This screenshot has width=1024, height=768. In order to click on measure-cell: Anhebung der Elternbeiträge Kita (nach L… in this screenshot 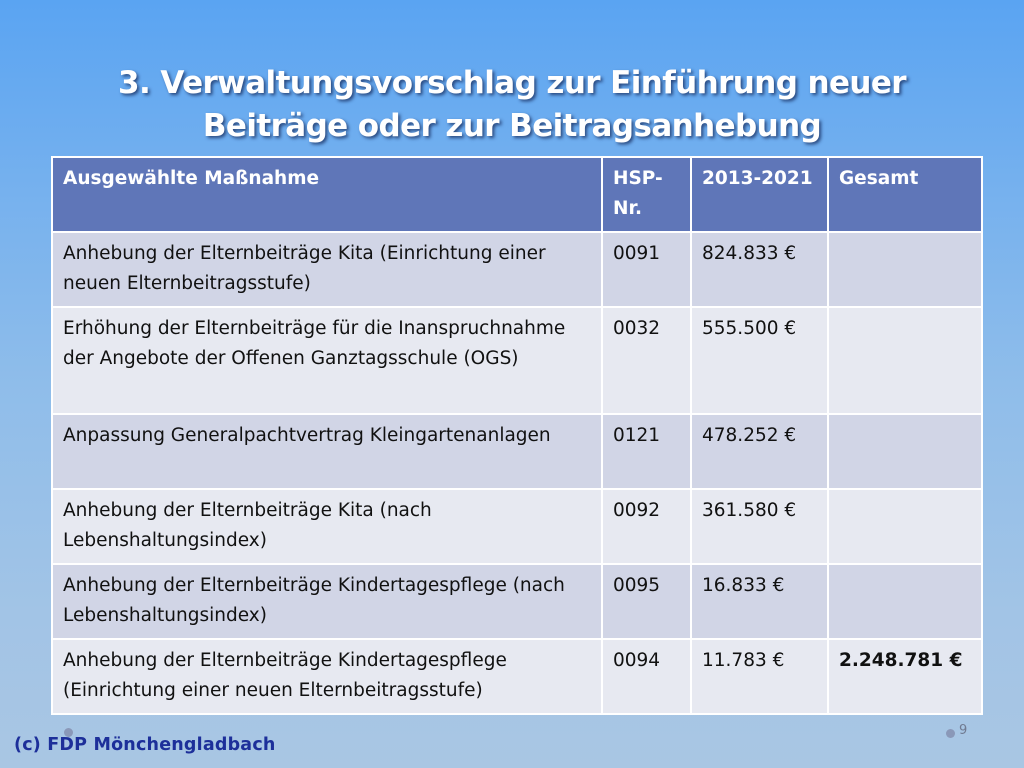, I will do `click(327, 526)`.